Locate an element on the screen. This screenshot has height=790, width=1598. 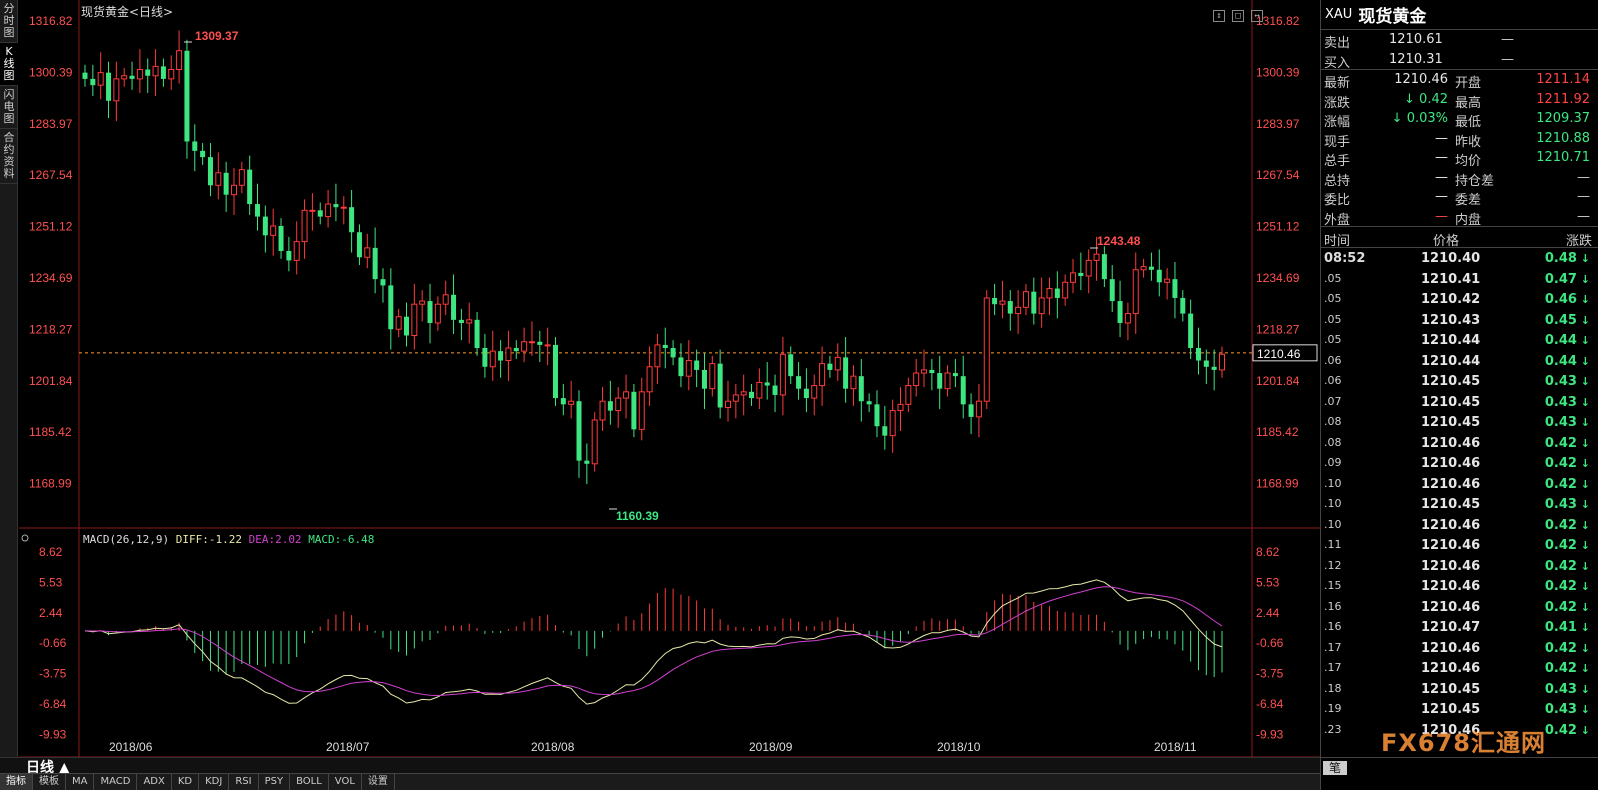
restore-icon: □ is located at coordinates (1238, 16).